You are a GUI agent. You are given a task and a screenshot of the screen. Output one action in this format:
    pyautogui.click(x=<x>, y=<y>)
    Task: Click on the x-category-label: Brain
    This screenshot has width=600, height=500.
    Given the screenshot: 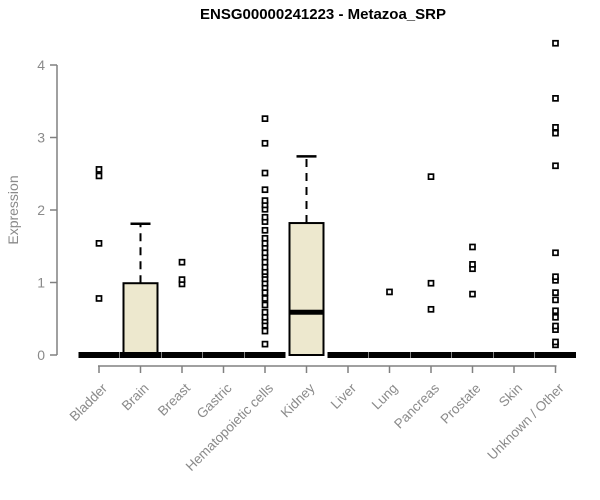 What is the action you would take?
    pyautogui.click(x=135, y=397)
    